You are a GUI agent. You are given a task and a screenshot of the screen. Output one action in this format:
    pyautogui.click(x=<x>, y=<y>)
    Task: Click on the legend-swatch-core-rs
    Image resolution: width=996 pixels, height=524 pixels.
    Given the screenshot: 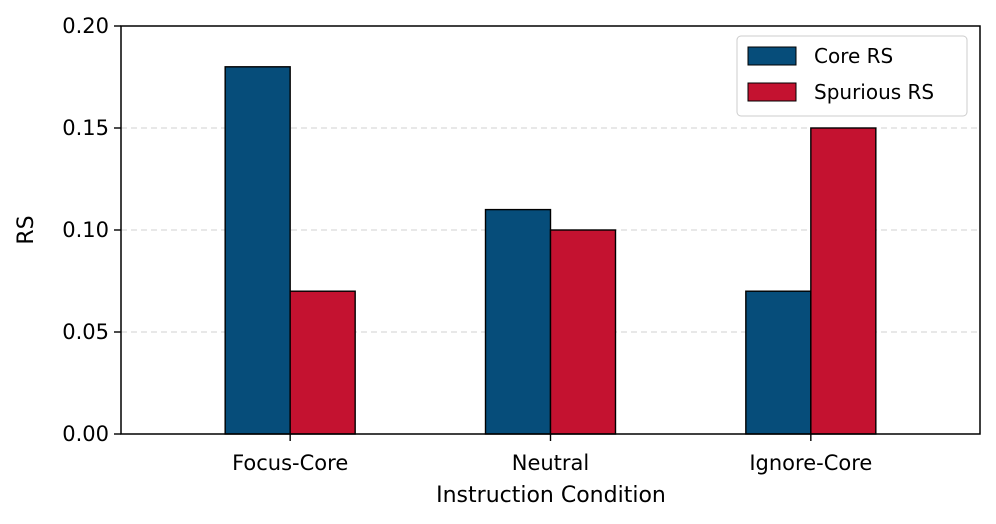 What is the action you would take?
    pyautogui.click(x=772, y=56)
    